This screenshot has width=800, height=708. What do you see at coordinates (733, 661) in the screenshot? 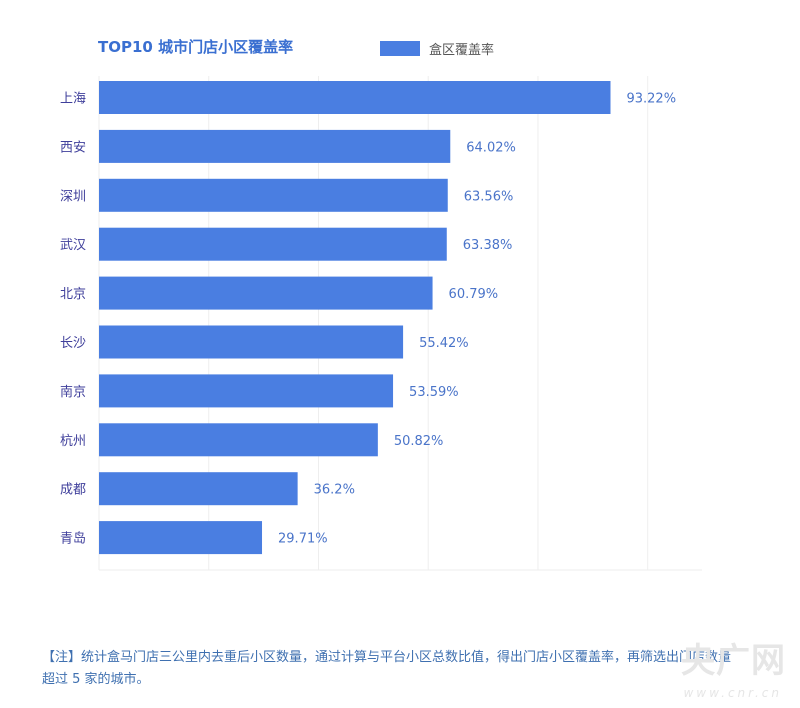
I see `watermark-logo: 央广网` at bounding box center [733, 661].